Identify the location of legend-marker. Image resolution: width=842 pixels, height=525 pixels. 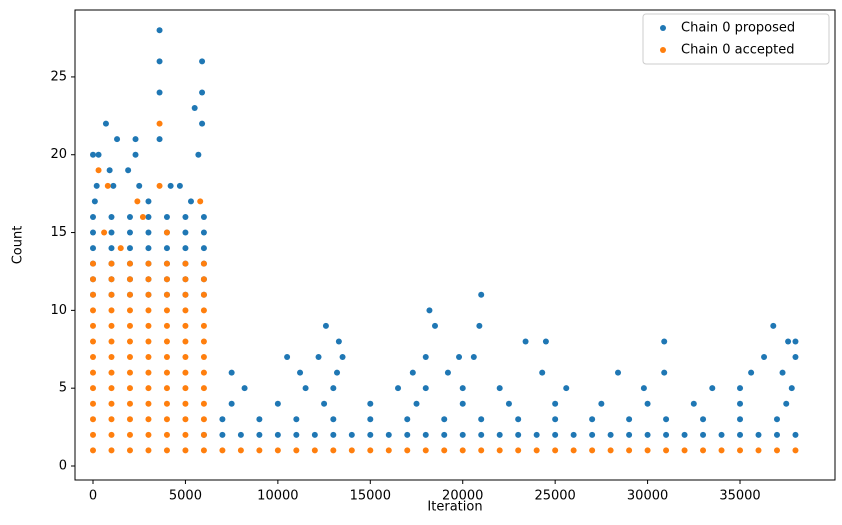
(663, 50).